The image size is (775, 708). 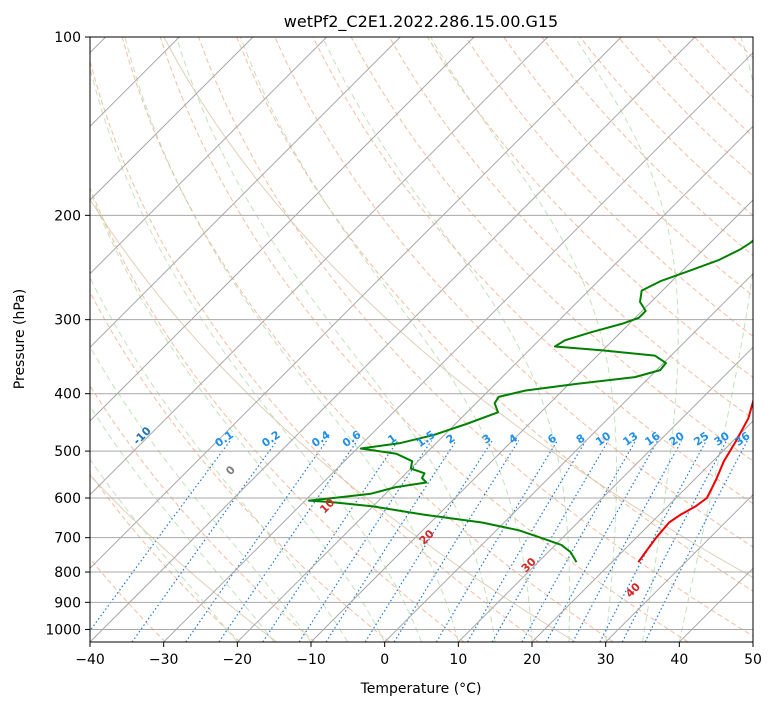 I want to click on x-tick-label: 40, so click(x=679, y=660).